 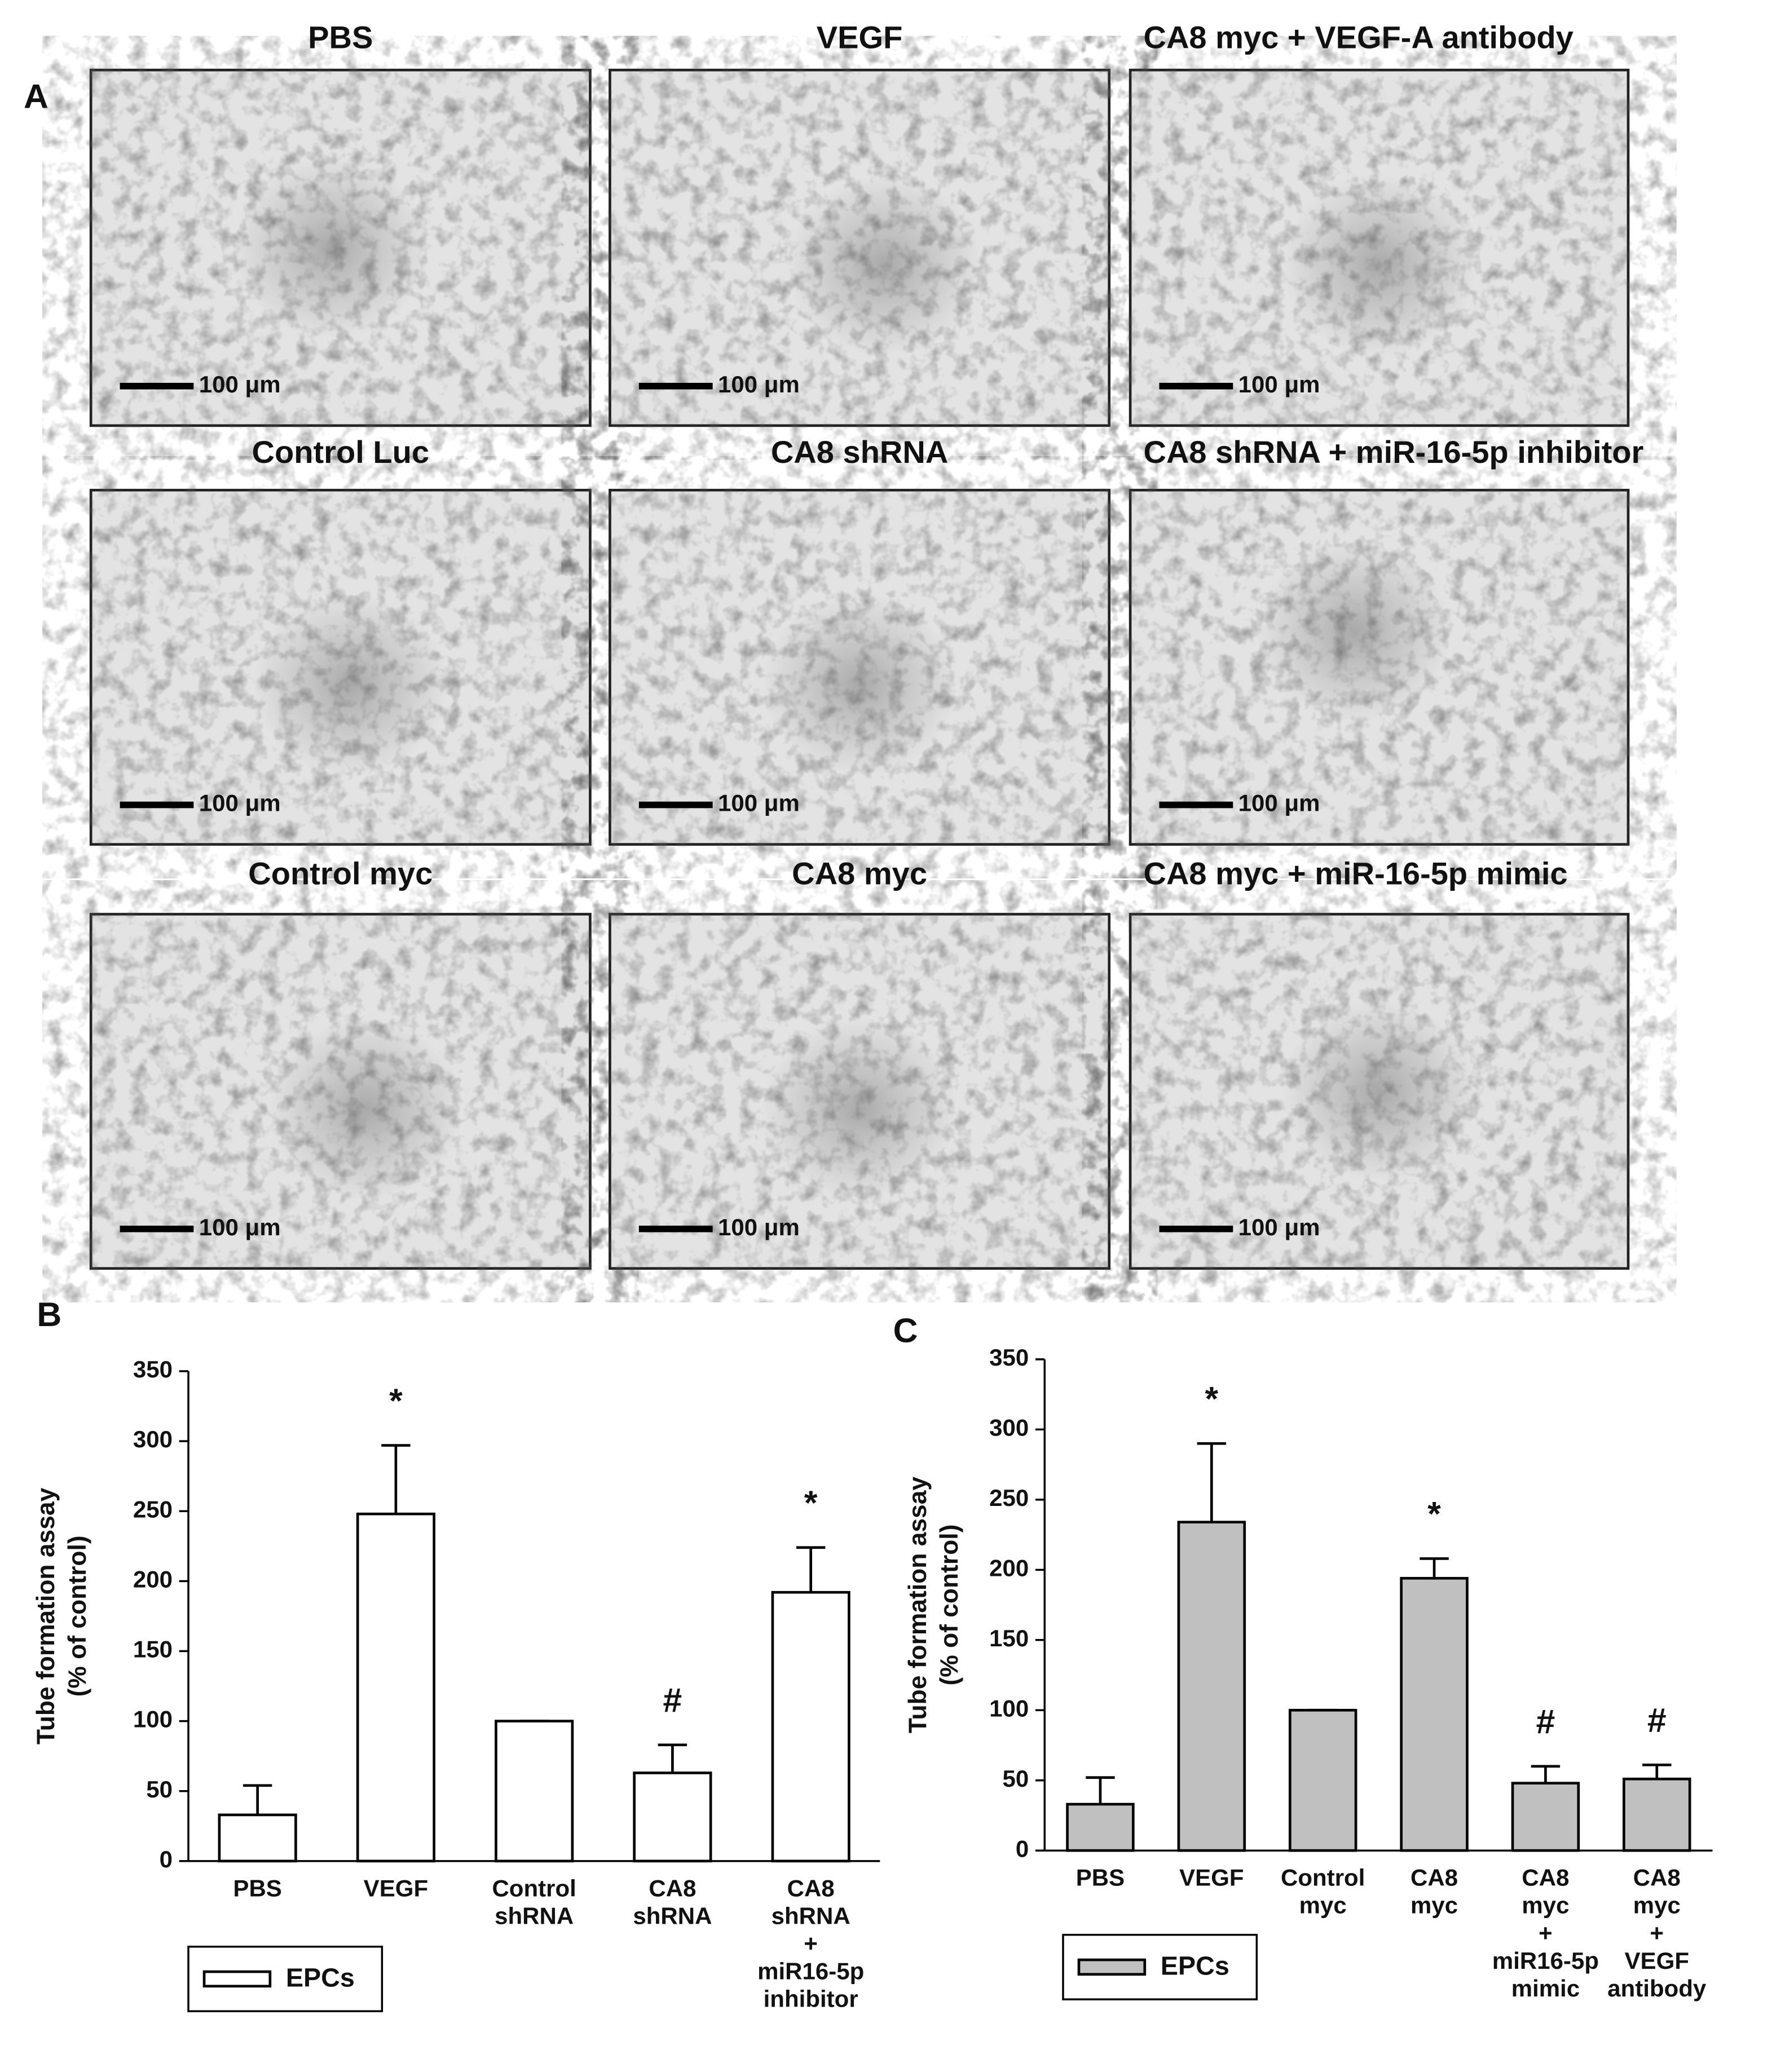 What do you see at coordinates (1358, 37) in the screenshot?
I see `micrograph-title: CA8 myc + VEGF-A antibody` at bounding box center [1358, 37].